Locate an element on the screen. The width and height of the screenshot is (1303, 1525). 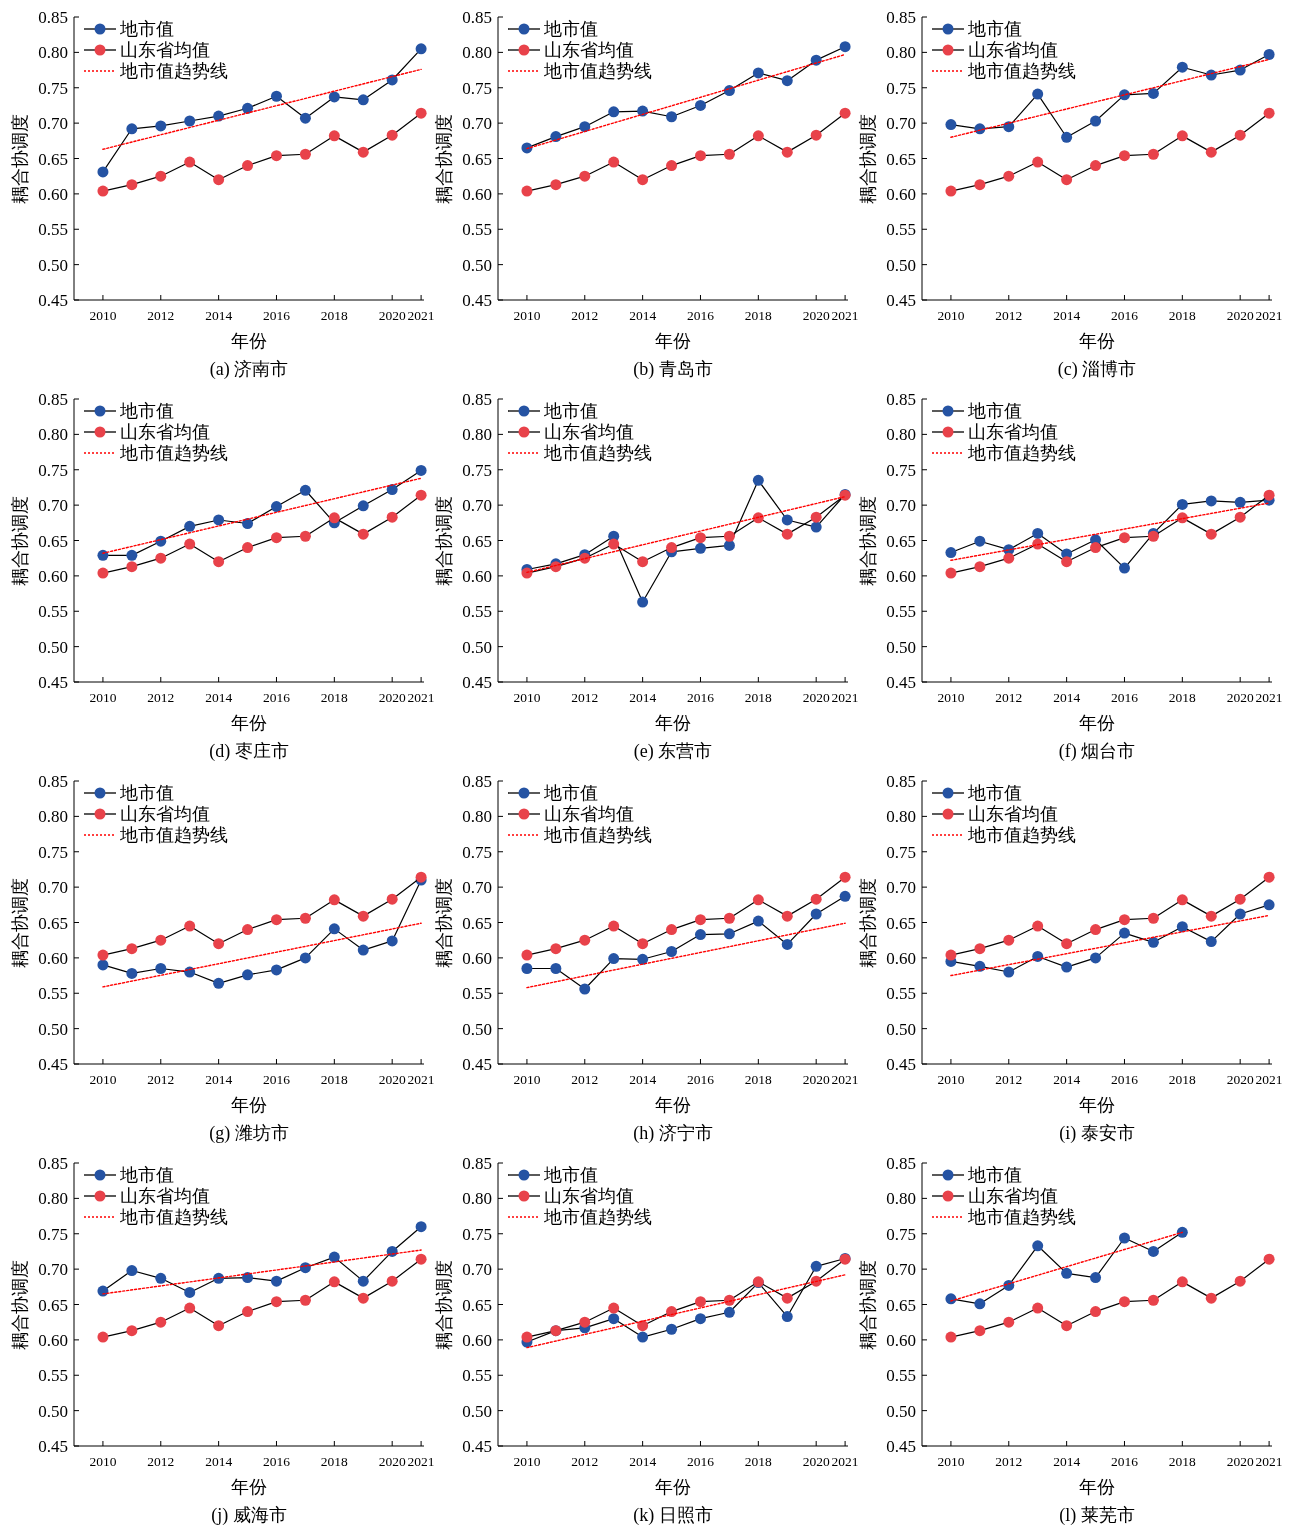
text: (h) 济宁市 is located at coordinates (673, 1133).